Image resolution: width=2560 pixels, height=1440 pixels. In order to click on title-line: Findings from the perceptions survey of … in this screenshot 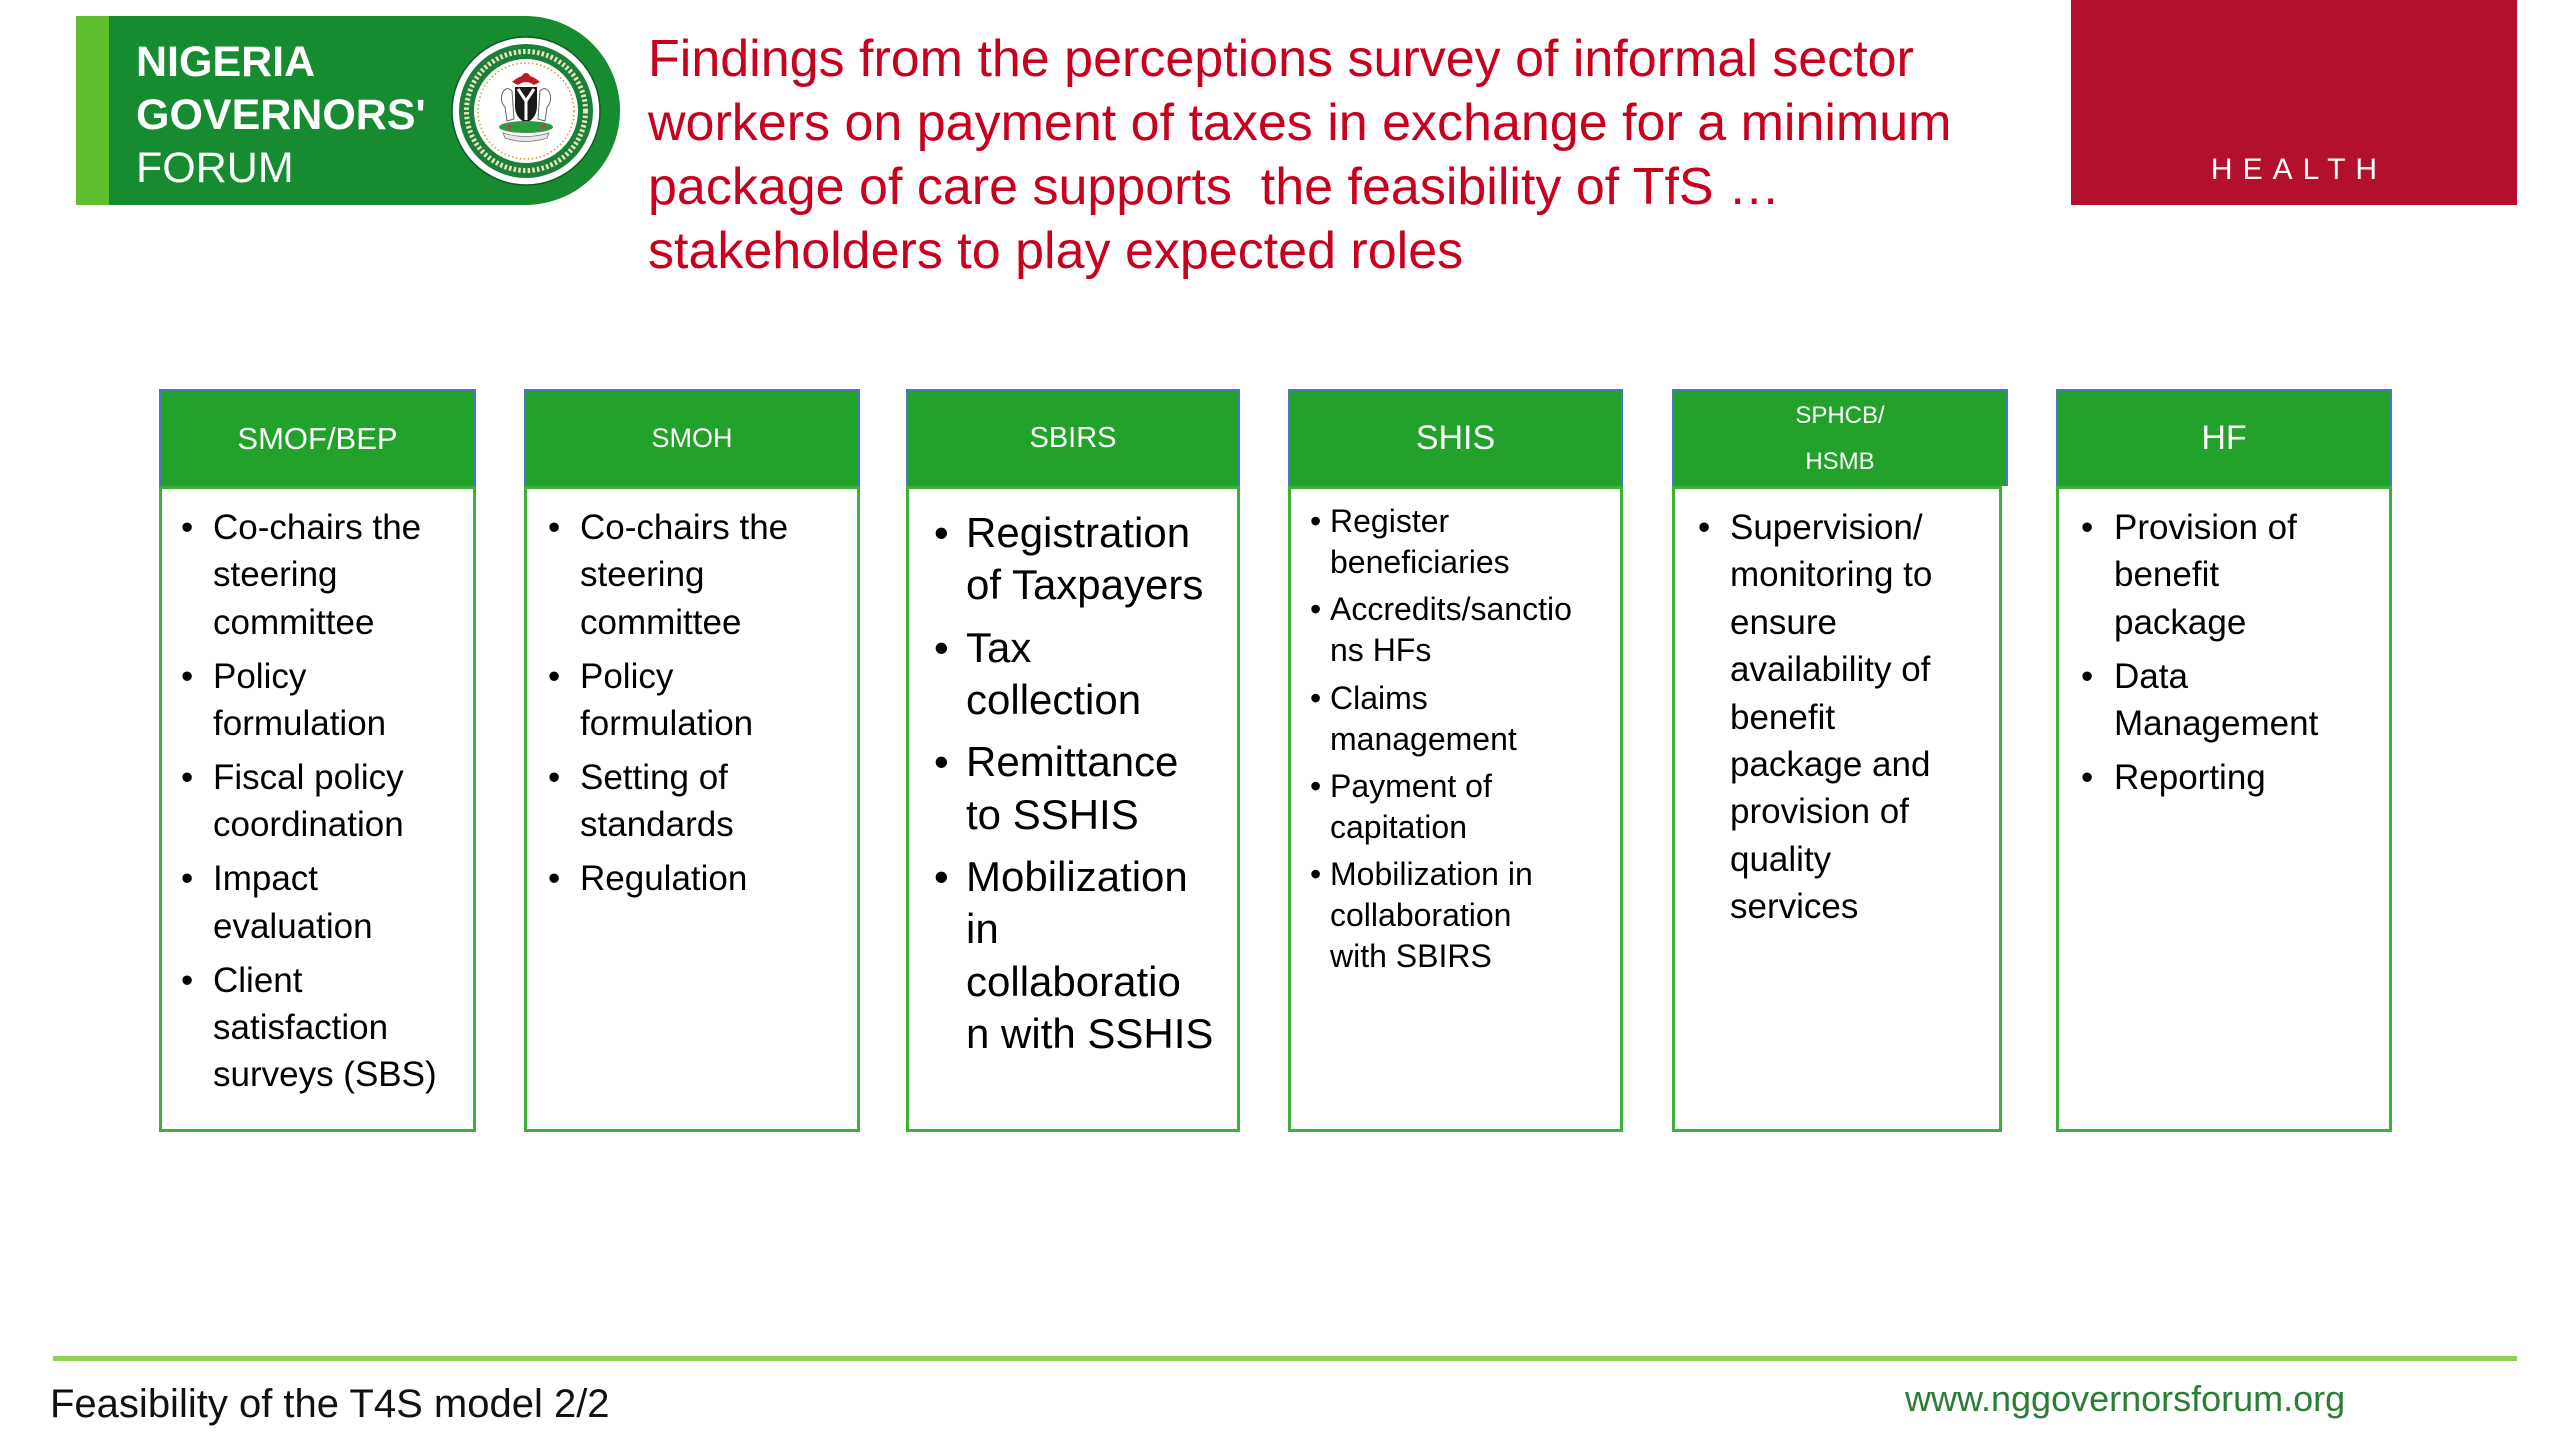, I will do `click(1281, 59)`.